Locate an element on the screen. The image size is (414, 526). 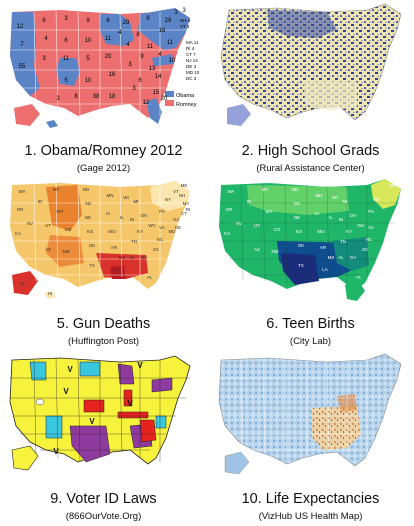
panel-source: (City Lab) is located at coordinates (310, 341).